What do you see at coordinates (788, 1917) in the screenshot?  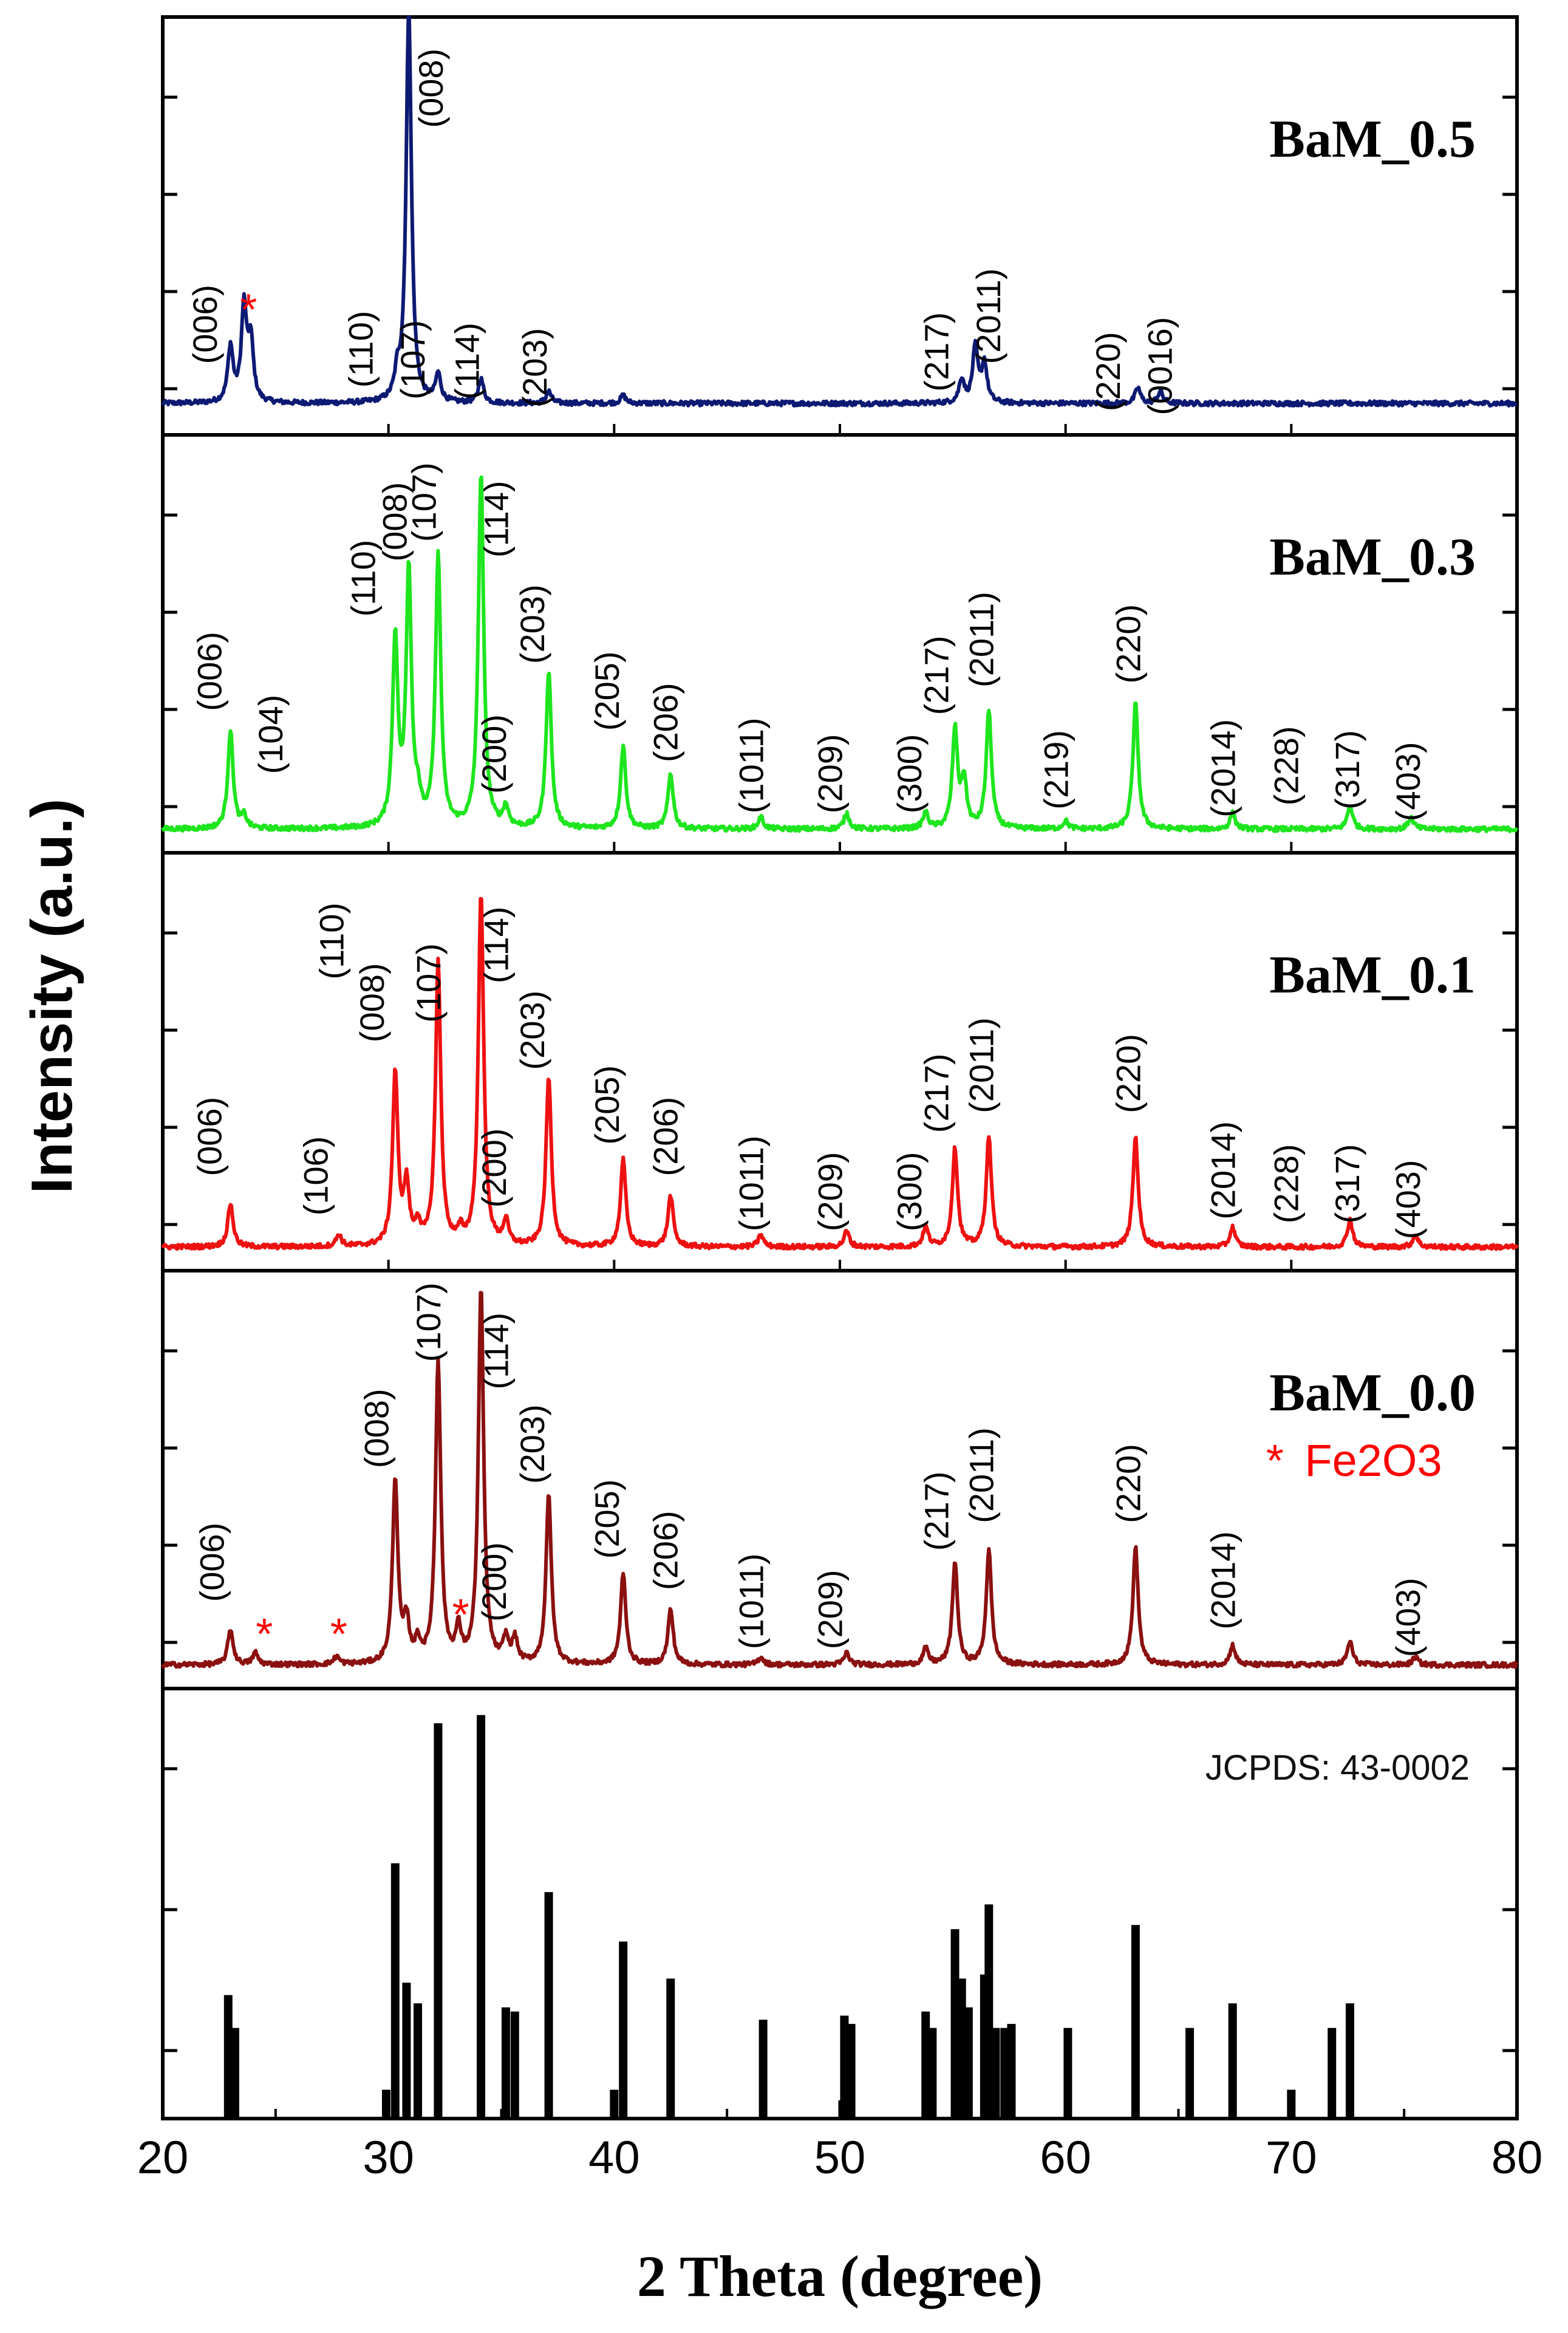 I see `reference-pattern` at bounding box center [788, 1917].